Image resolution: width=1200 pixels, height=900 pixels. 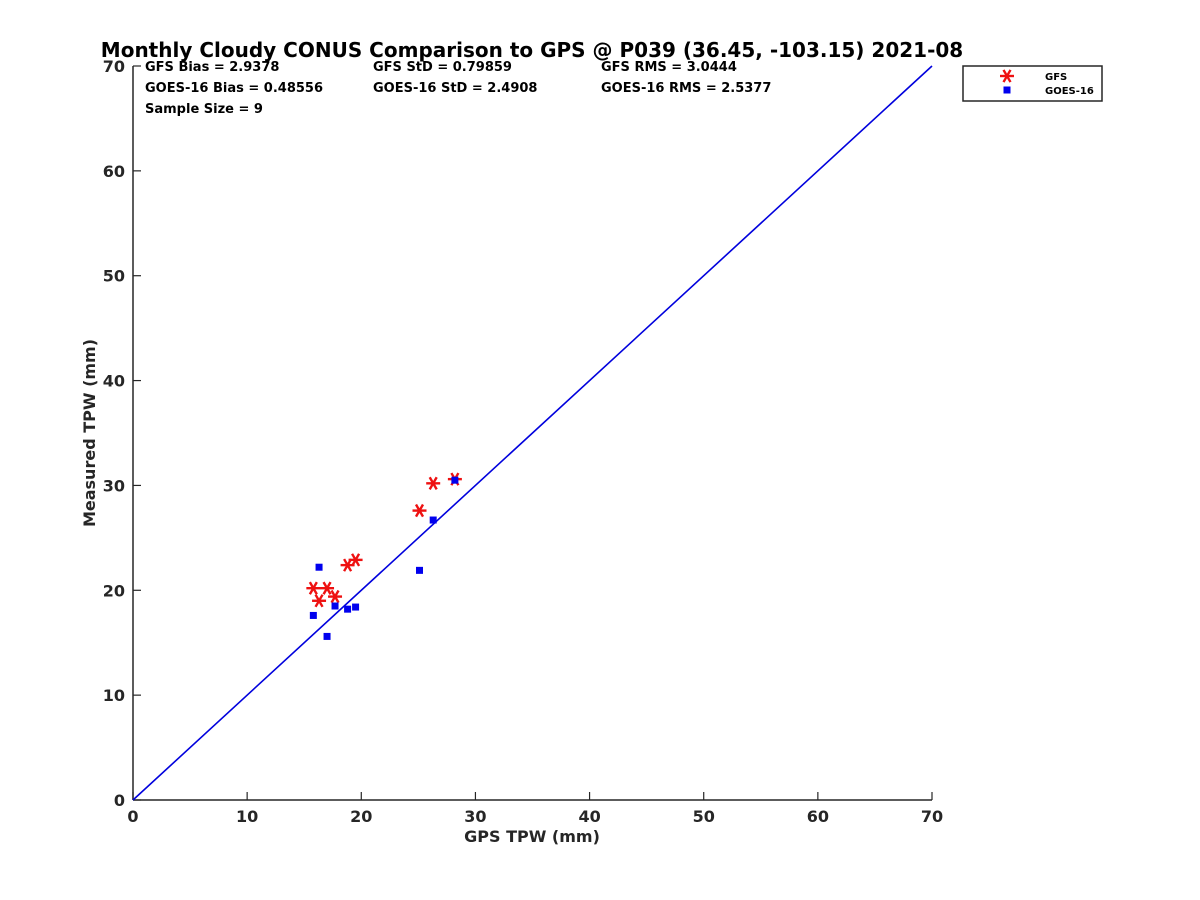 What do you see at coordinates (932, 816) in the screenshot?
I see `x-tick-label: 70` at bounding box center [932, 816].